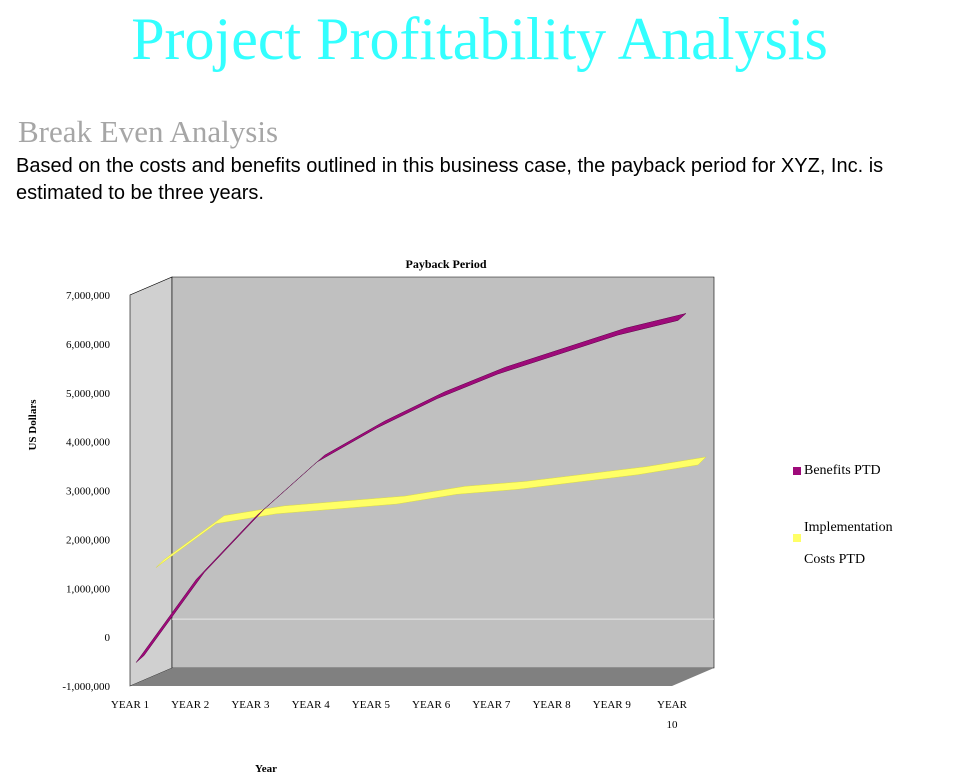 The image size is (959, 776). What do you see at coordinates (311, 705) in the screenshot?
I see `x-tick-label: YEAR 4` at bounding box center [311, 705].